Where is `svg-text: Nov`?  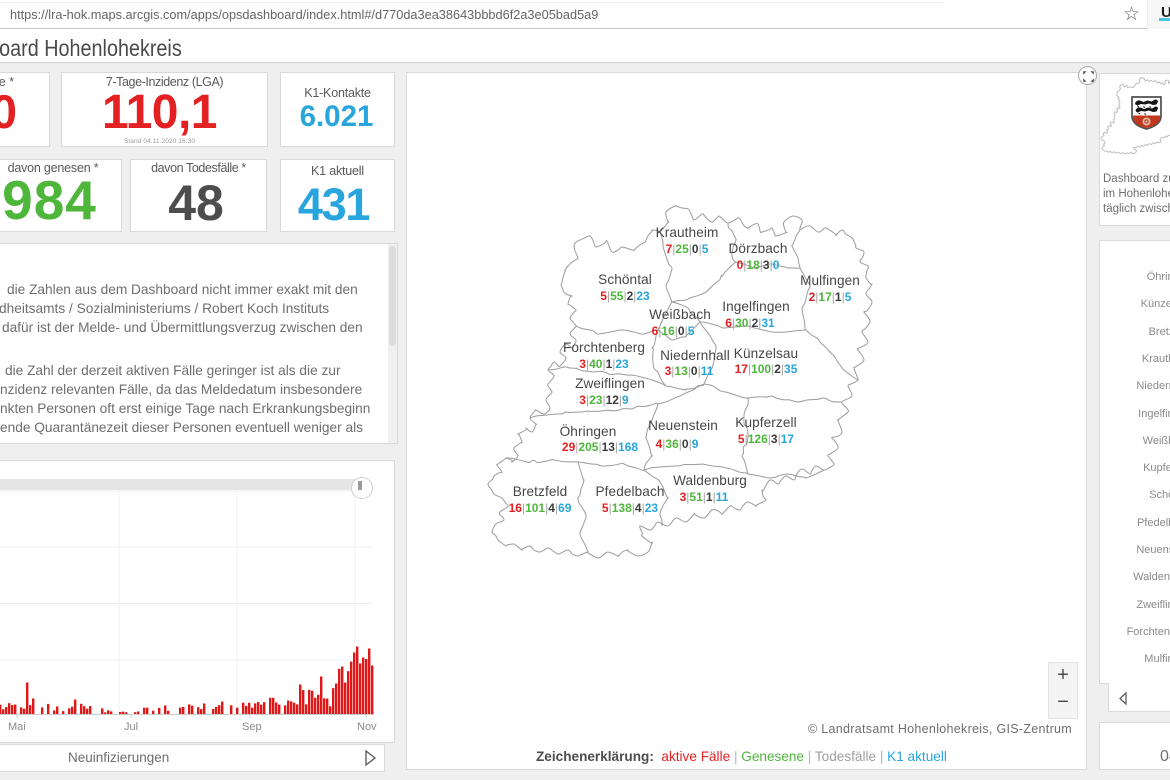 svg-text: Nov is located at coordinates (367, 727).